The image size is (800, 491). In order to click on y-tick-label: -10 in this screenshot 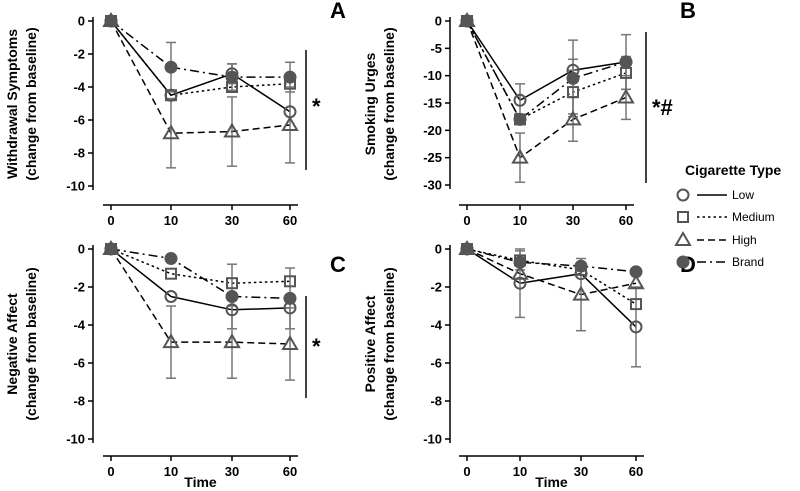, I will do `click(432, 75)`.